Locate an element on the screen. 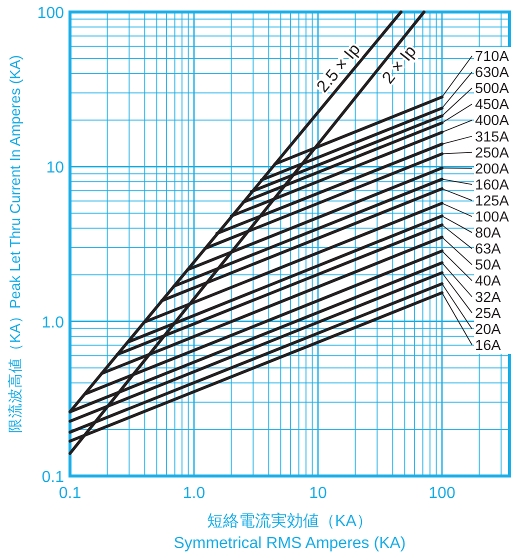  y-axis-title: 限流波高値（KA）Peak Let Thru Current In Amperes (KA) is located at coordinates (15, 244).